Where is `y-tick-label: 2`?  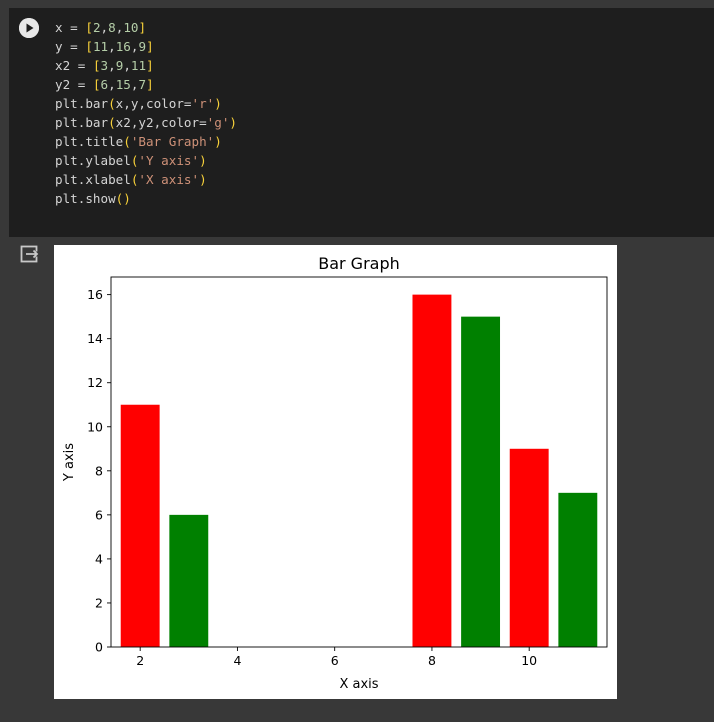 y-tick-label: 2 is located at coordinates (99, 602).